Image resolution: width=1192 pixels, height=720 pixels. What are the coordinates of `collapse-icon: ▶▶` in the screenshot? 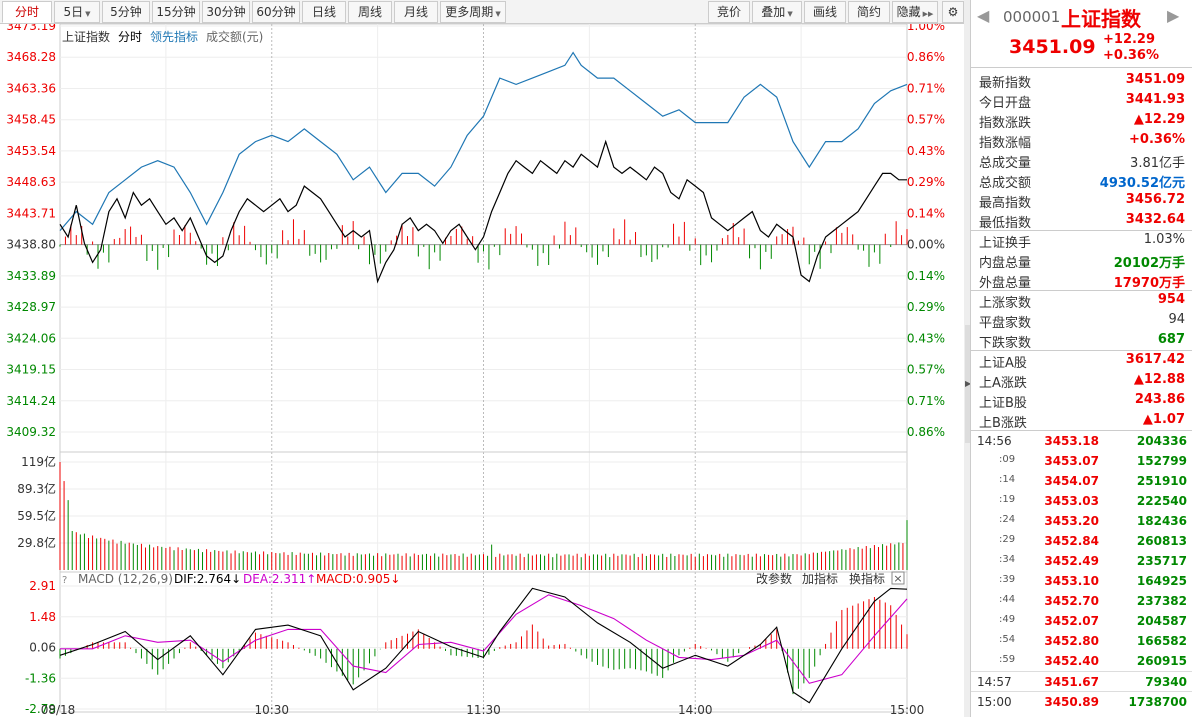 It's located at (928, 14).